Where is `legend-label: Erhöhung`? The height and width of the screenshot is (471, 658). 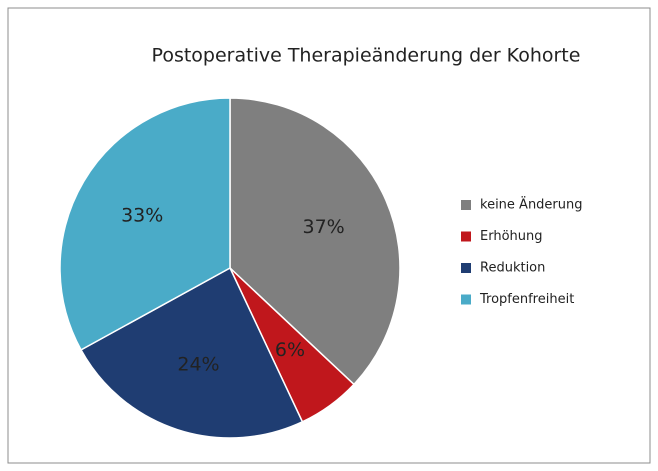
legend-label: Erhöhung is located at coordinates (511, 236).